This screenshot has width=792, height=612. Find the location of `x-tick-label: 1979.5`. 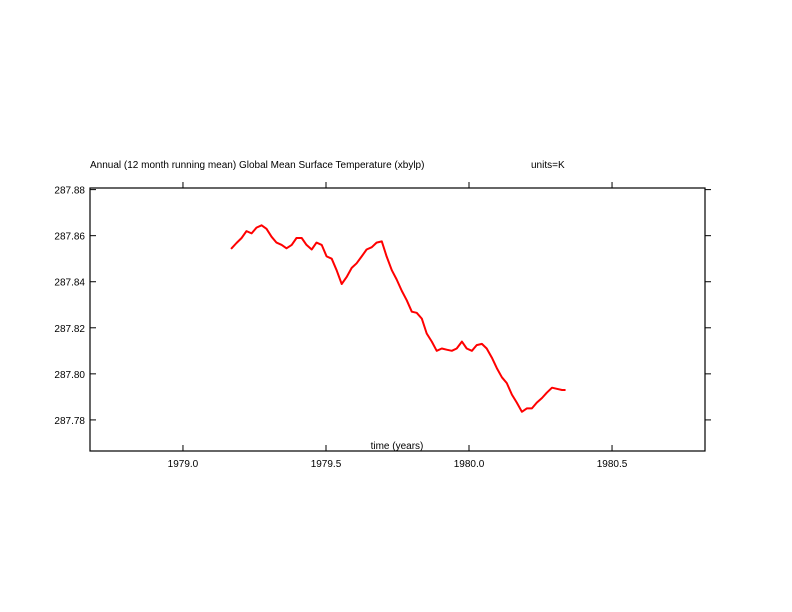

x-tick-label: 1979.5 is located at coordinates (326, 464).